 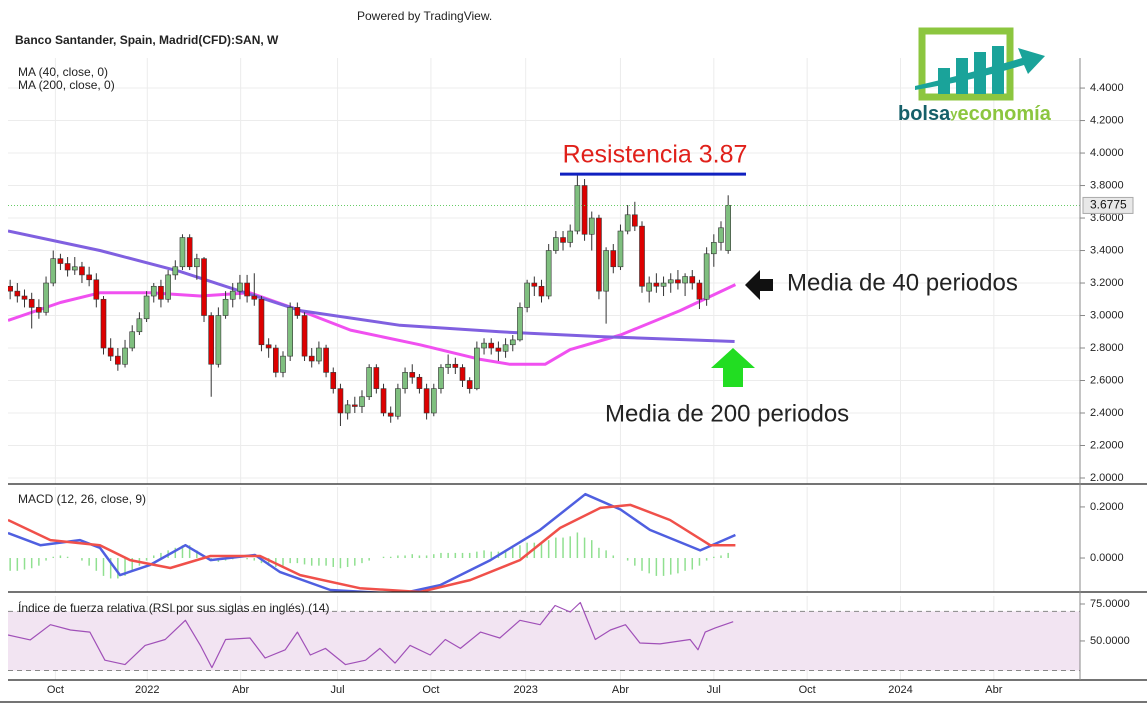 What do you see at coordinates (902, 282) in the screenshot?
I see `annotation: Media de 40 periodos` at bounding box center [902, 282].